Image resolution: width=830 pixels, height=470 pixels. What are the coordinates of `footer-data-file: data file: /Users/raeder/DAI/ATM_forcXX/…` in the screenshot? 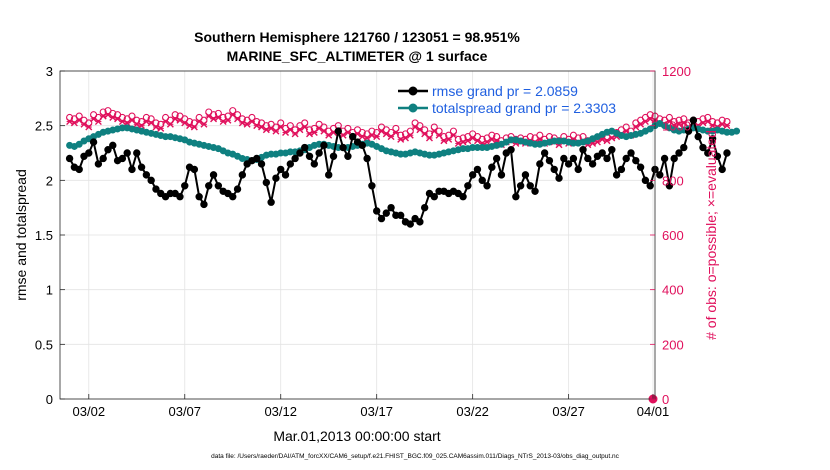 It's located at (415, 456).